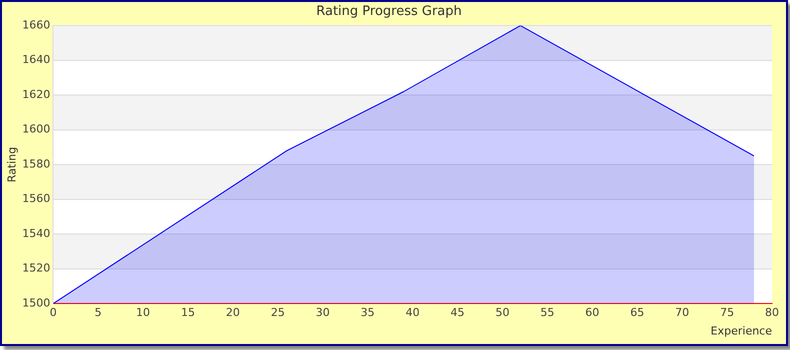 This screenshot has width=790, height=350. What do you see at coordinates (36, 199) in the screenshot?
I see `y-tick-label: 1560` at bounding box center [36, 199].